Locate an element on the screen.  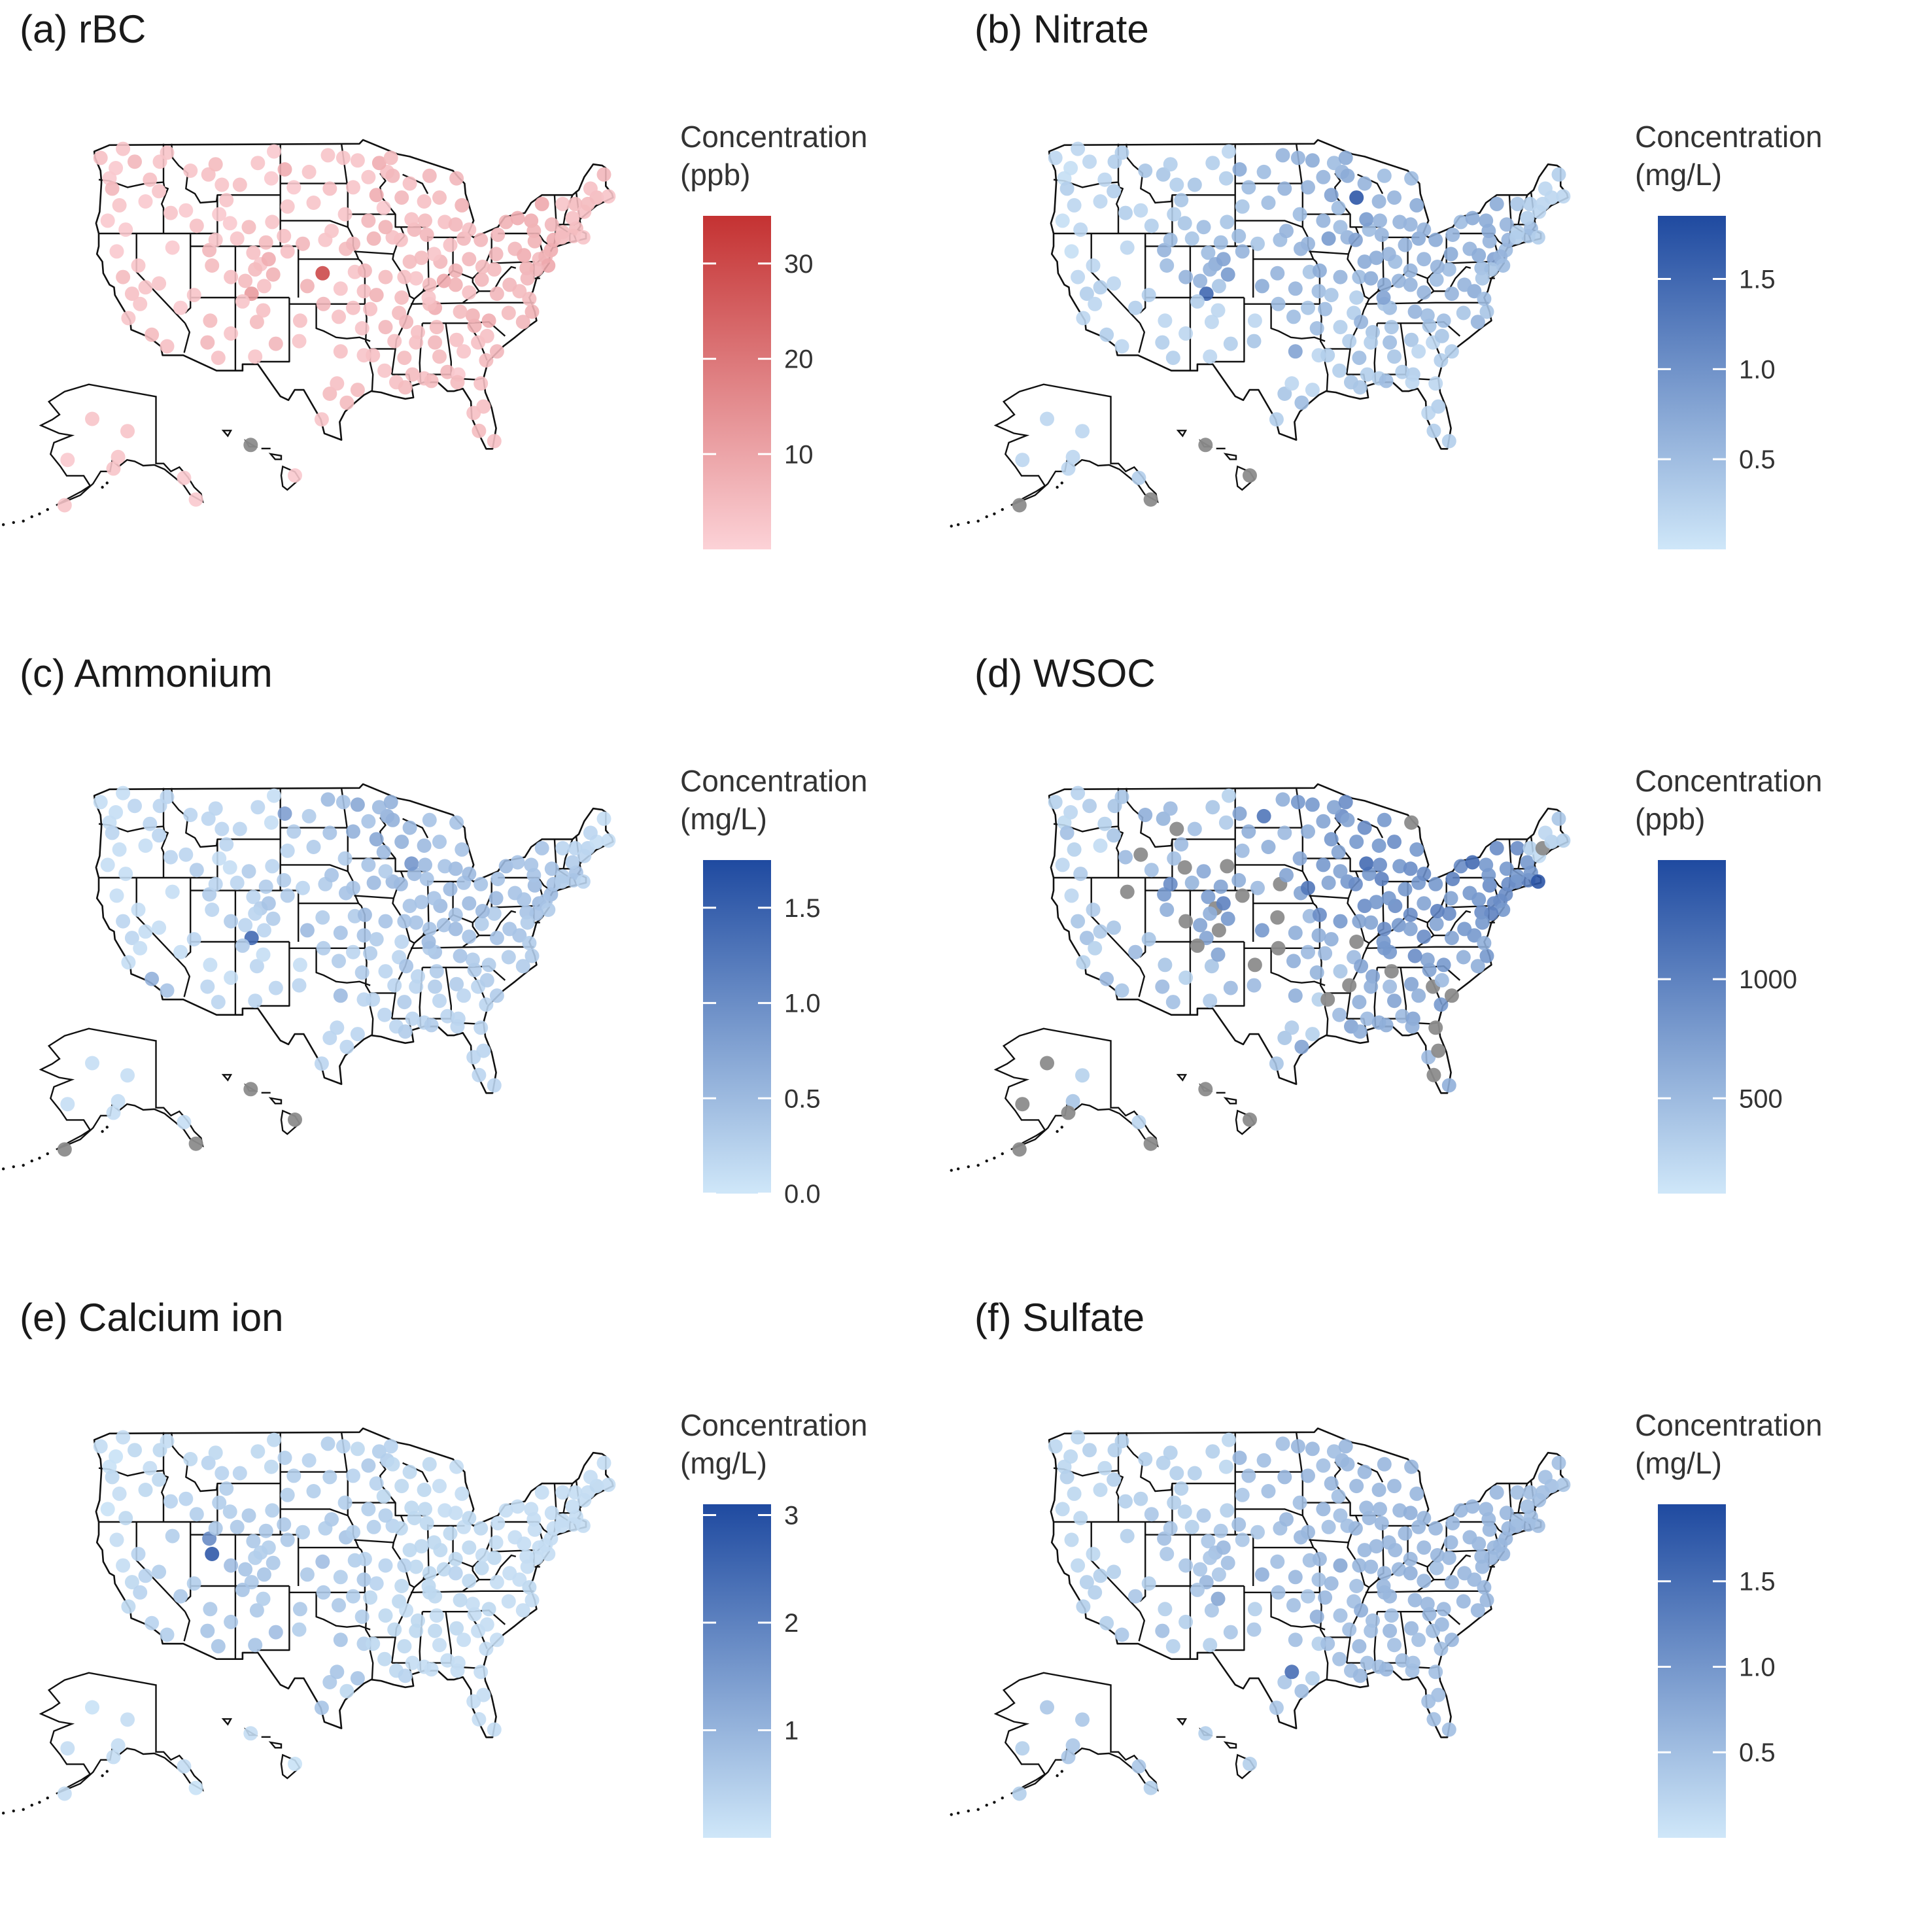
state-boundaries is located at coordinates (307, 332).